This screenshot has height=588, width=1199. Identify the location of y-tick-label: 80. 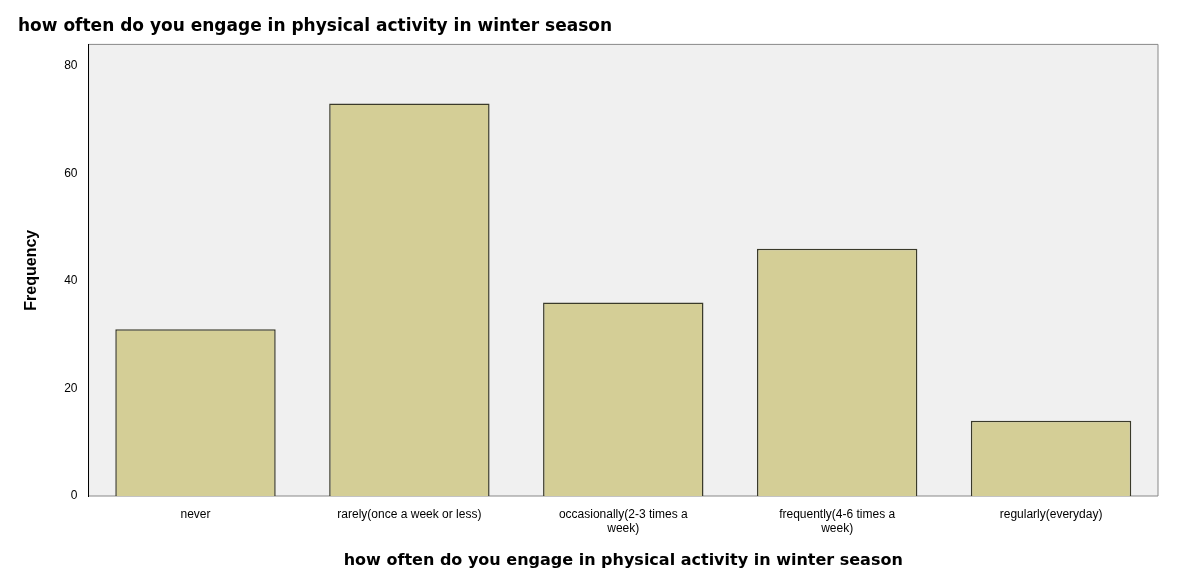
(71, 65).